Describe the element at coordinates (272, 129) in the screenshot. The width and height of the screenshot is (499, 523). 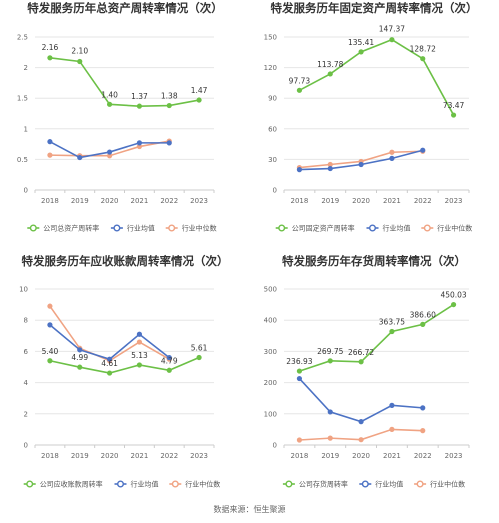
I see `y-tick-label: 60` at that location.